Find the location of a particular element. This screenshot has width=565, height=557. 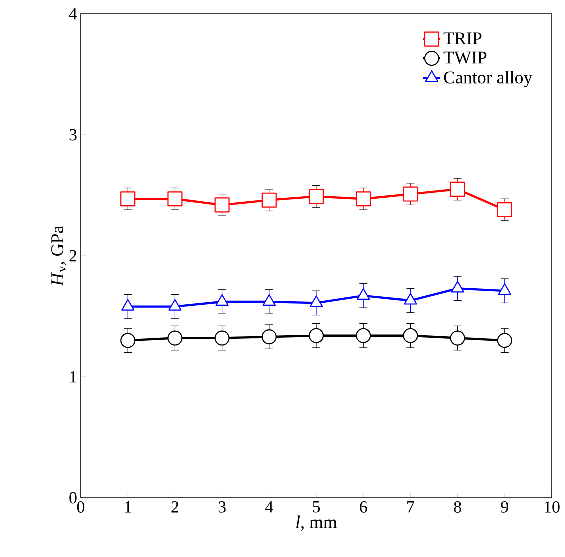

x-tick-label: 6 is located at coordinates (364, 507).